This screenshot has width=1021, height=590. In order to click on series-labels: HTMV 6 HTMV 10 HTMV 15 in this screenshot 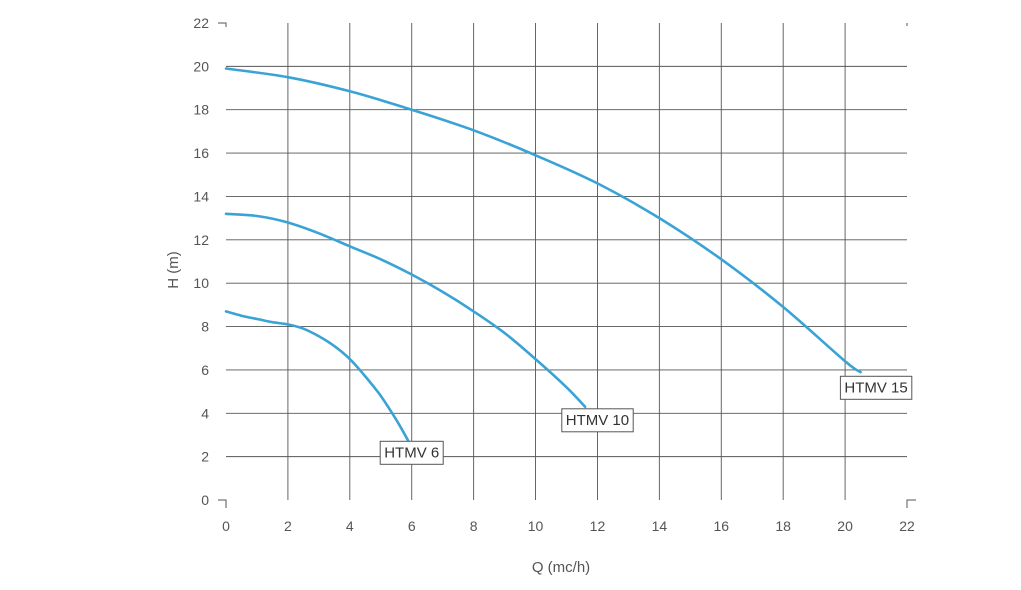, I will do `click(646, 420)`.